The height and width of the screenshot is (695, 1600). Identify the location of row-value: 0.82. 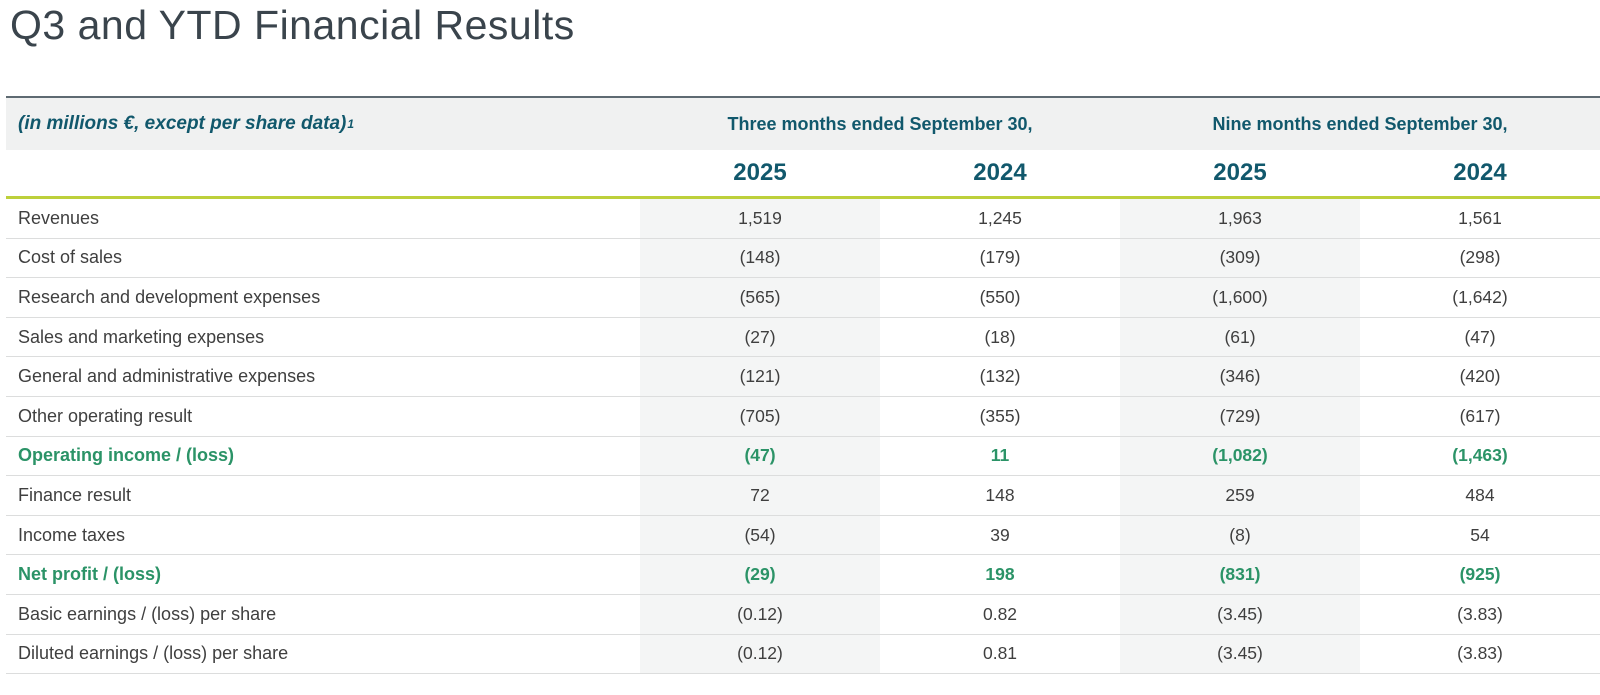
(1000, 613).